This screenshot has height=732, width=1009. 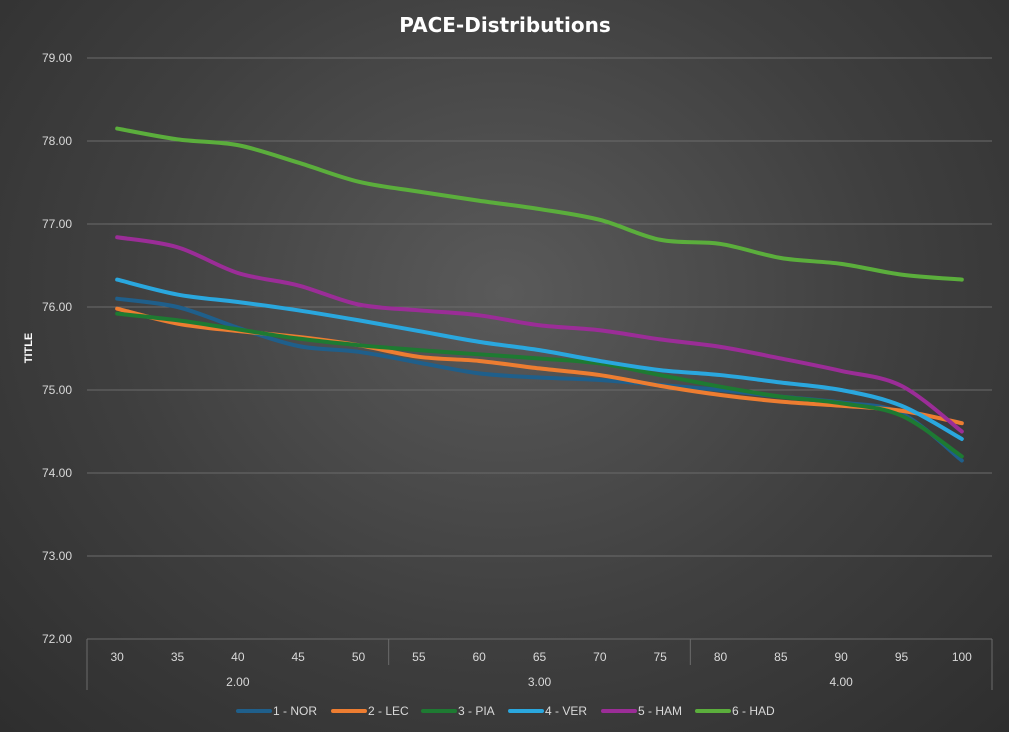 What do you see at coordinates (721, 657) in the screenshot?
I see `x-tick-label: 80` at bounding box center [721, 657].